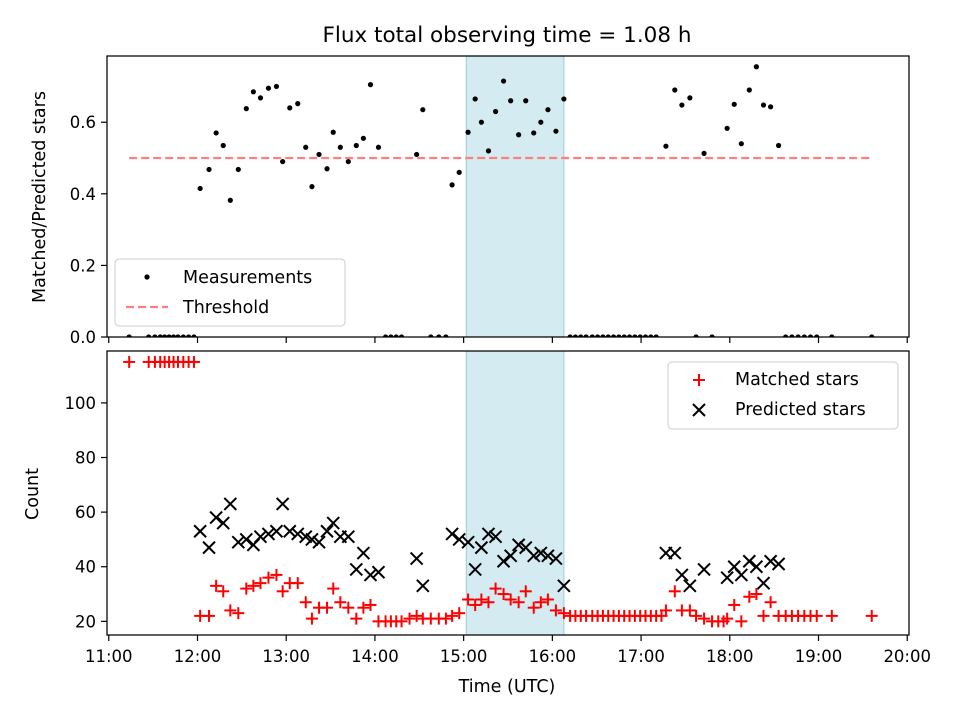 The image size is (960, 720). Describe the element at coordinates (230, 292) in the screenshot. I see `ratio-legend: Measurements Threshold` at that location.